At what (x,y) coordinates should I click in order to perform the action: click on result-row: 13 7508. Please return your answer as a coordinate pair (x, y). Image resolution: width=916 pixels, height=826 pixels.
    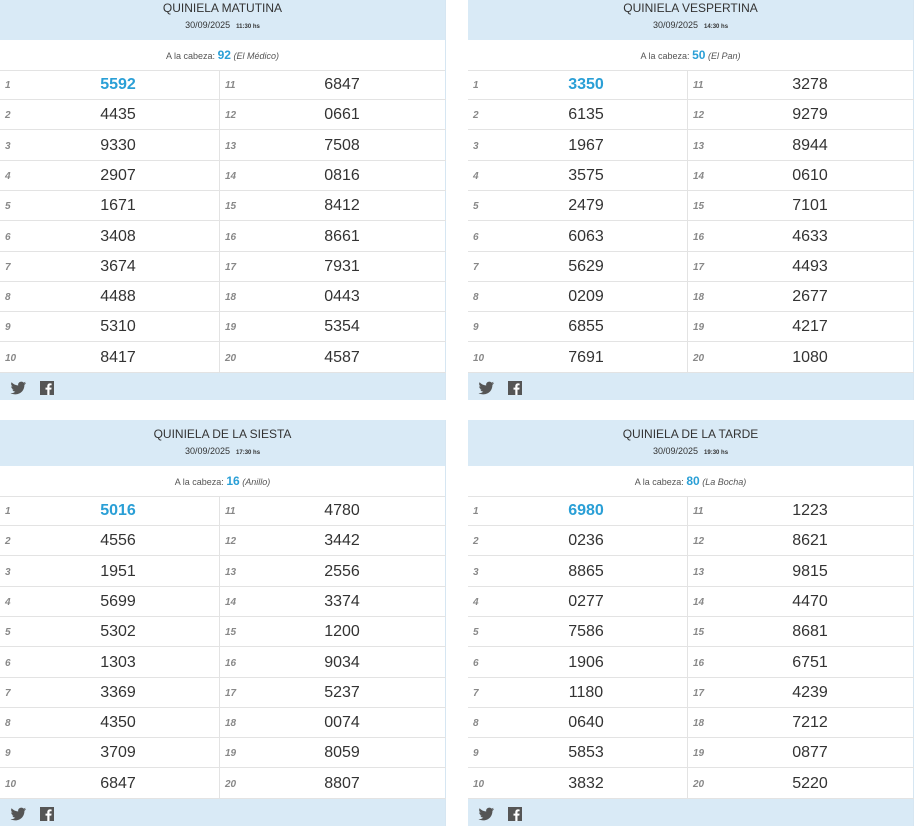
    Looking at the image, I should click on (333, 146).